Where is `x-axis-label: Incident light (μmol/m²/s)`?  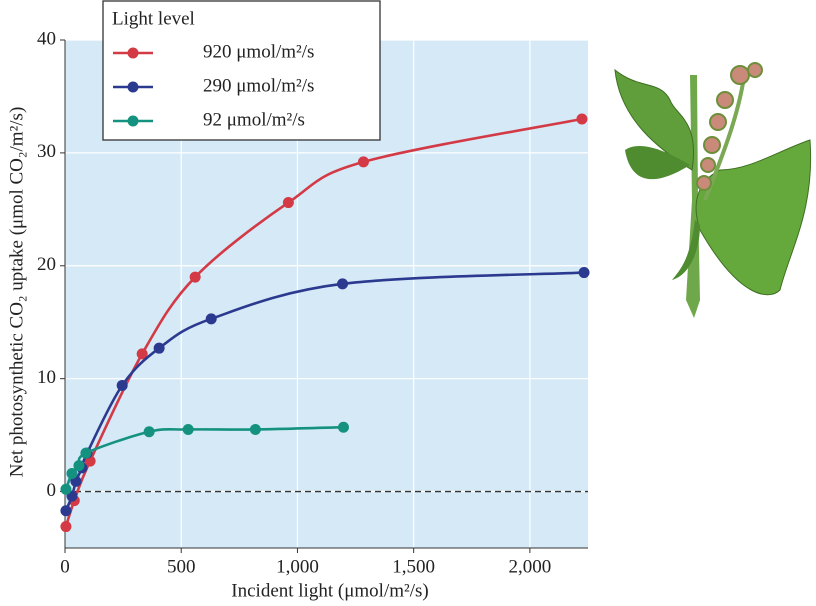 x-axis-label: Incident light (μmol/m²/s) is located at coordinates (329, 590).